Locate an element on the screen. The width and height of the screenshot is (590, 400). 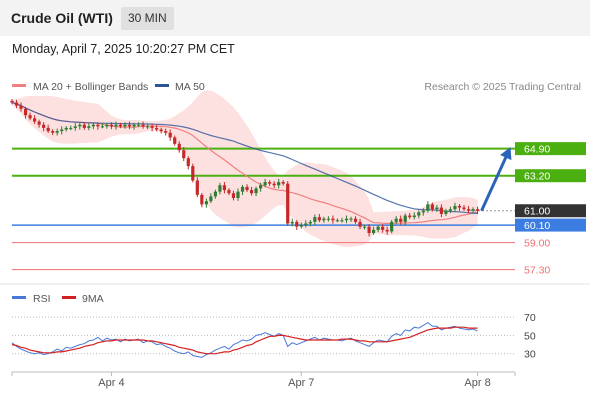
forecast-arrow-shaft is located at coordinates (495, 182).